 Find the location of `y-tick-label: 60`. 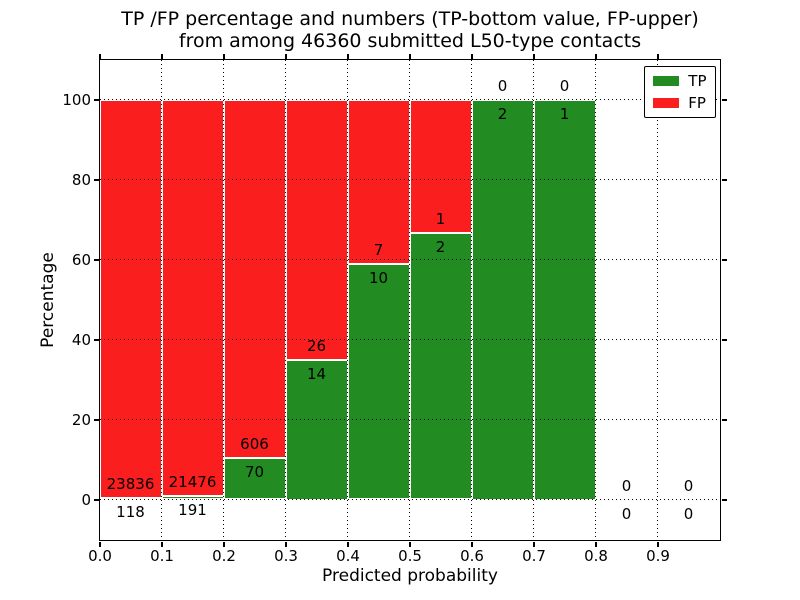

y-tick-label: 60 is located at coordinates (81, 260).